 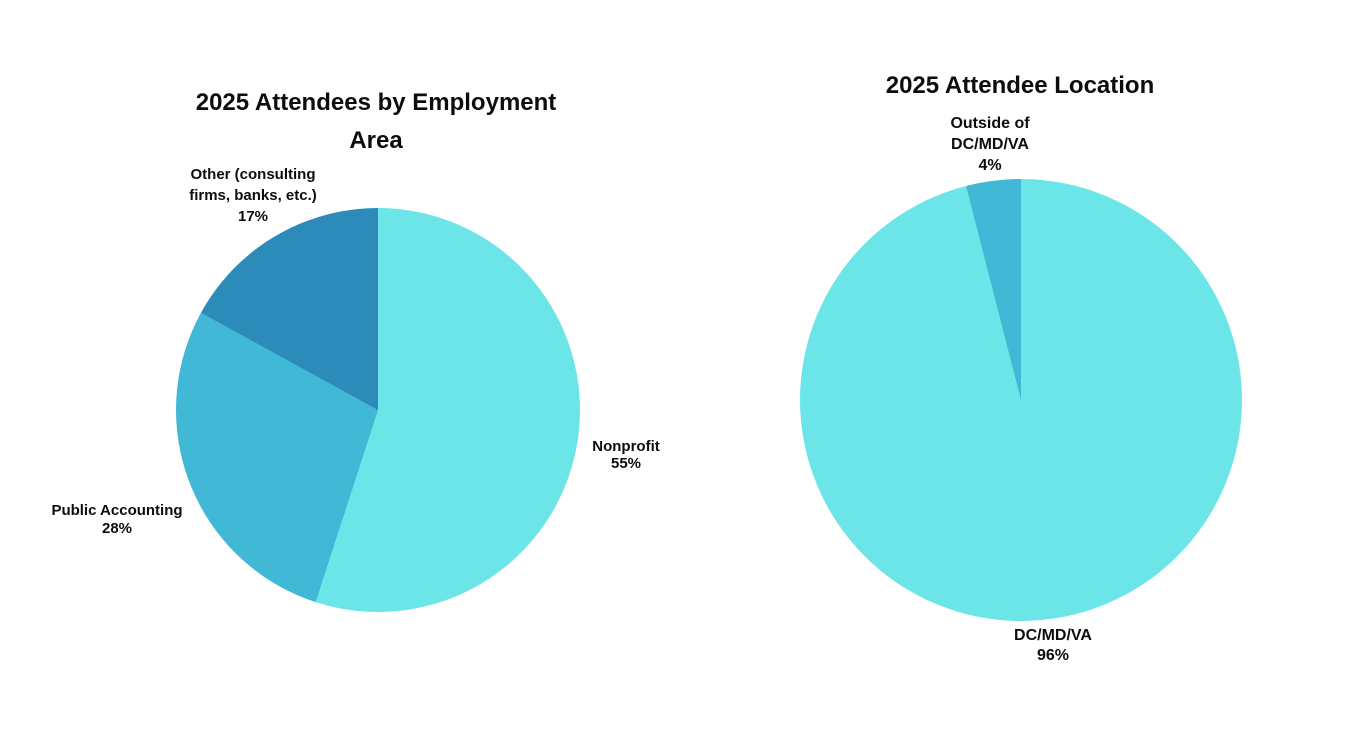 I want to click on slice-label-public-accounting-text: Public Accounting, so click(x=117, y=510).